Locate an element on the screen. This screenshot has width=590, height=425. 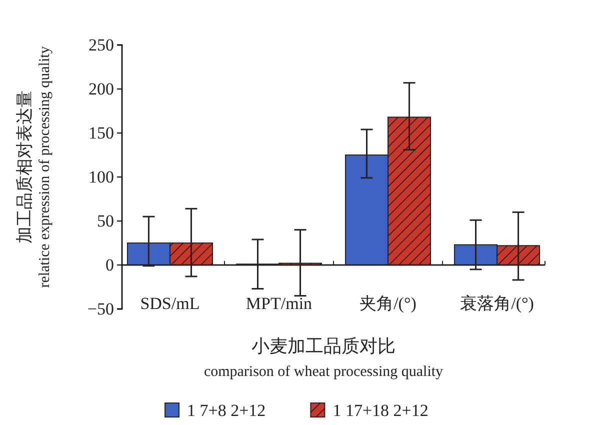
x-tick-label: MPT/min is located at coordinates (279, 303).